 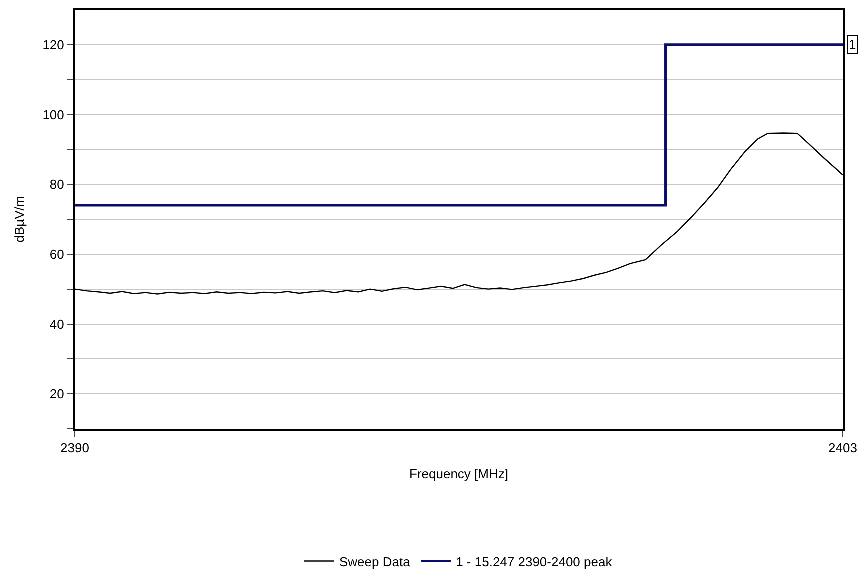 What do you see at coordinates (376, 562) in the screenshot?
I see `legend-label: Sweep Data` at bounding box center [376, 562].